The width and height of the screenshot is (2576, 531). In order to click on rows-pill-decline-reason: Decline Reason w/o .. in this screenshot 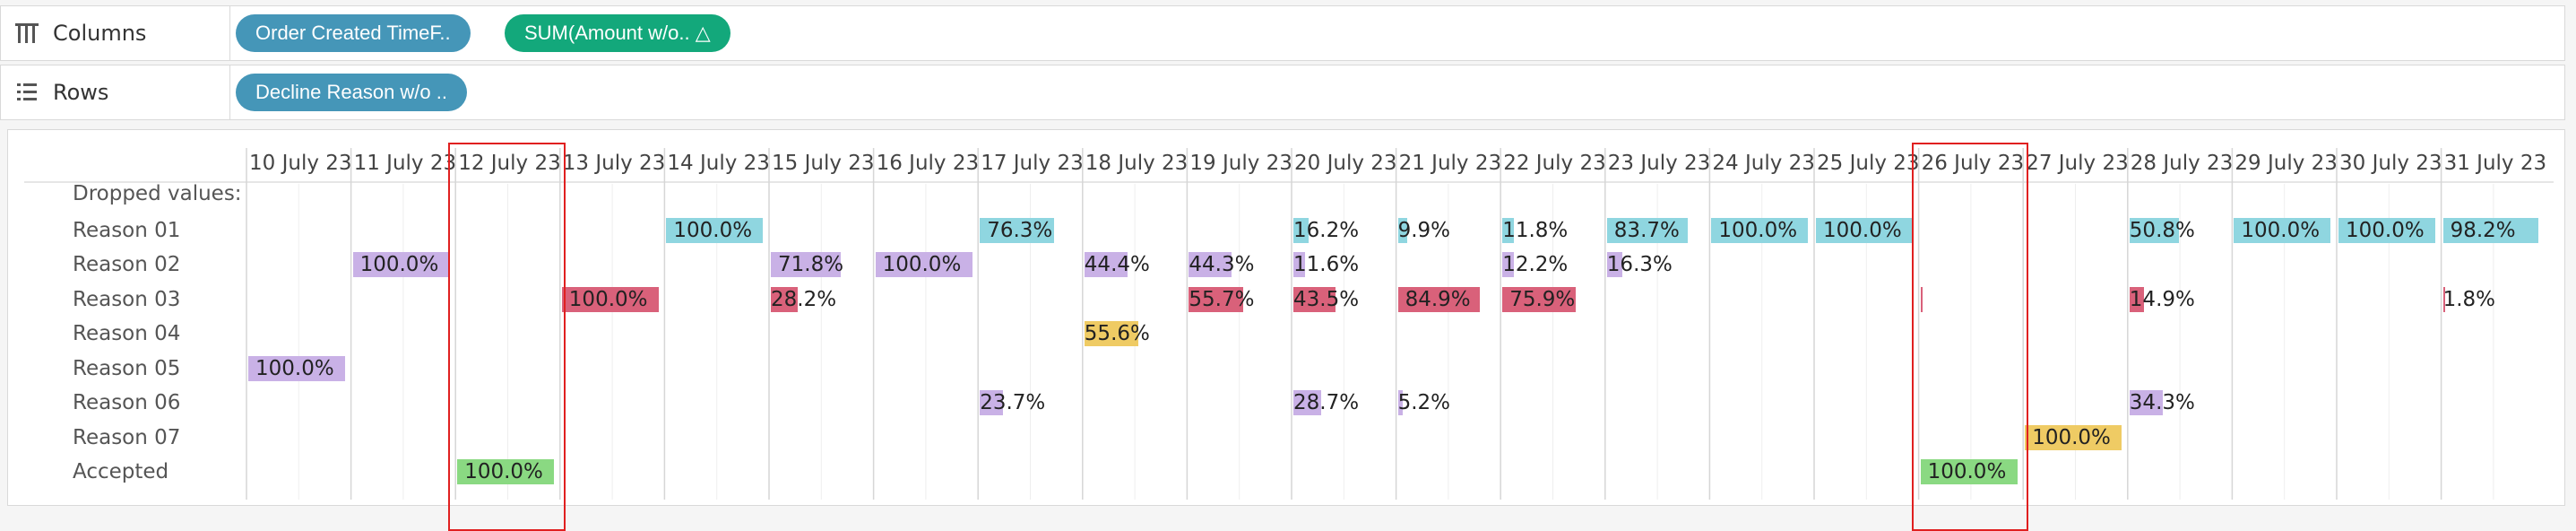, I will do `click(351, 92)`.